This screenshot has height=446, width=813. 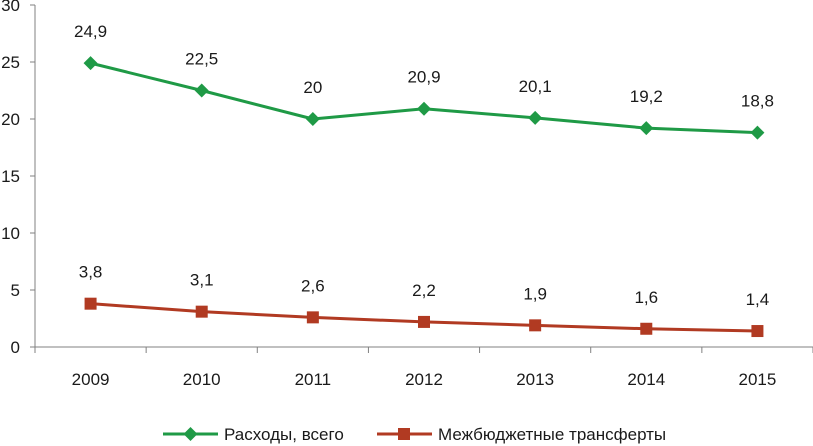 I want to click on y-tick-label: 25, so click(x=10, y=62).